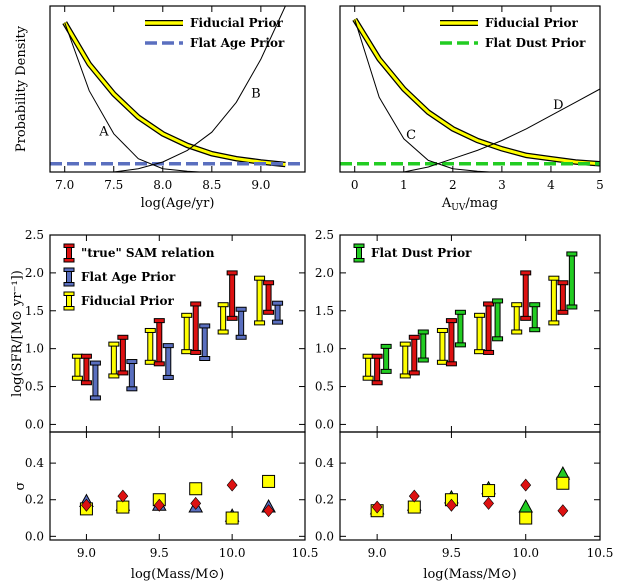 This screenshot has height=585, width=618. Describe the element at coordinates (95, 380) in the screenshot. I see `errorbar-flat-age` at that location.